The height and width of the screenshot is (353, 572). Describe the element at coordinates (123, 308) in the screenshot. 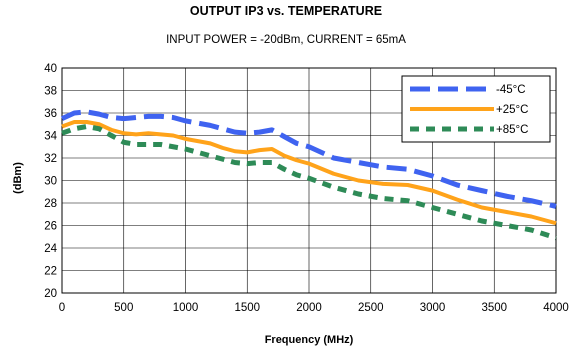

I see `x-tick-label: 500` at that location.